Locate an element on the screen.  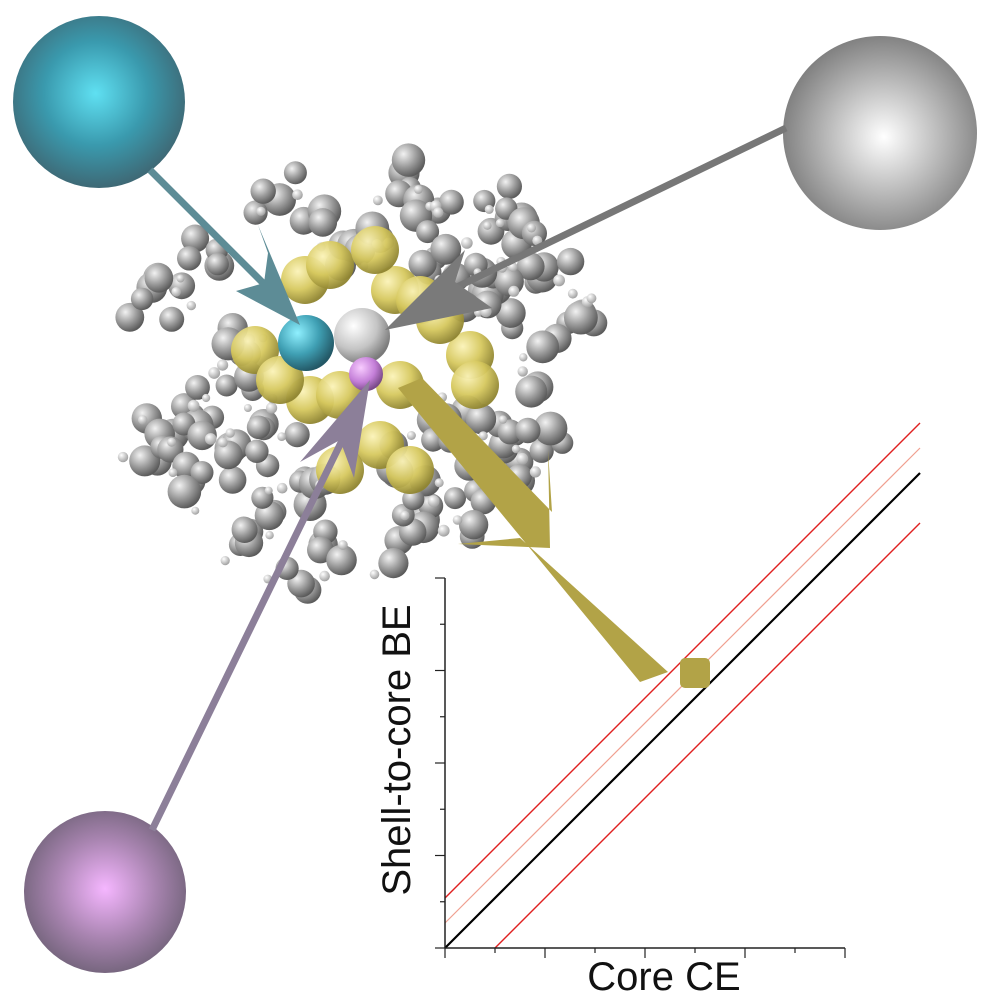
data-points is located at coordinates (695, 673).